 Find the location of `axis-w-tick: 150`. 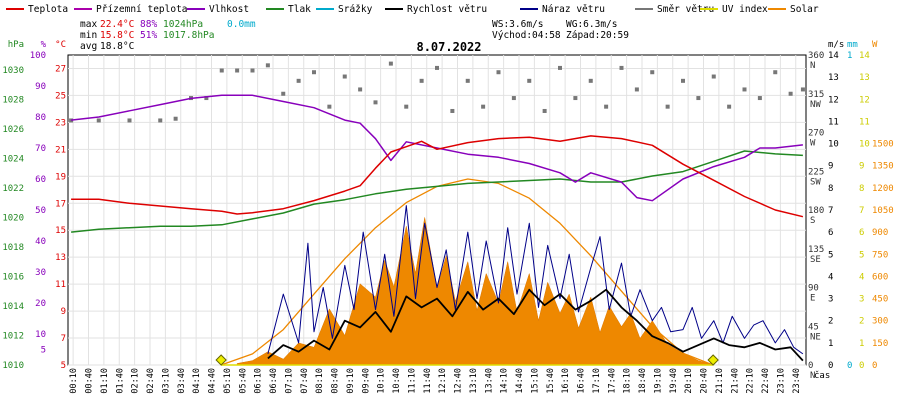

axis-w-tick: 150 is located at coordinates (880, 344).